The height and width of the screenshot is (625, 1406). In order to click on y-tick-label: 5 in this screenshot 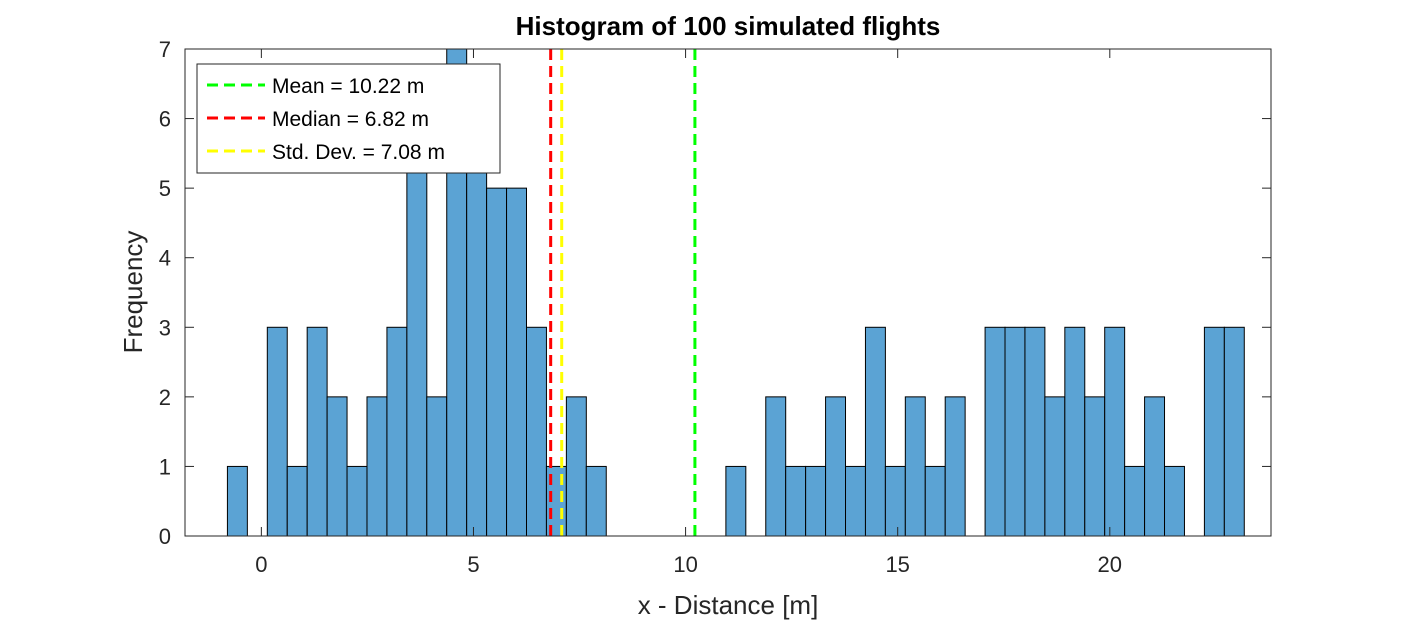, I will do `click(165, 188)`.